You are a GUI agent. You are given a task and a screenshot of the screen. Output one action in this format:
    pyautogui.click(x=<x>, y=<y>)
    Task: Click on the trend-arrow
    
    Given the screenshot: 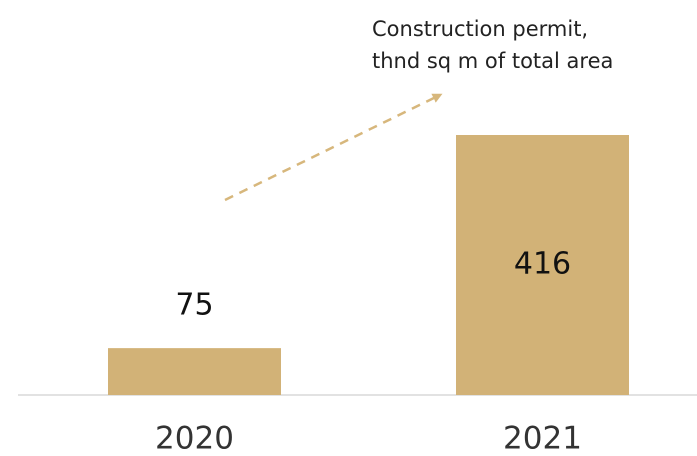 What is the action you would take?
    pyautogui.click(x=333, y=147)
    